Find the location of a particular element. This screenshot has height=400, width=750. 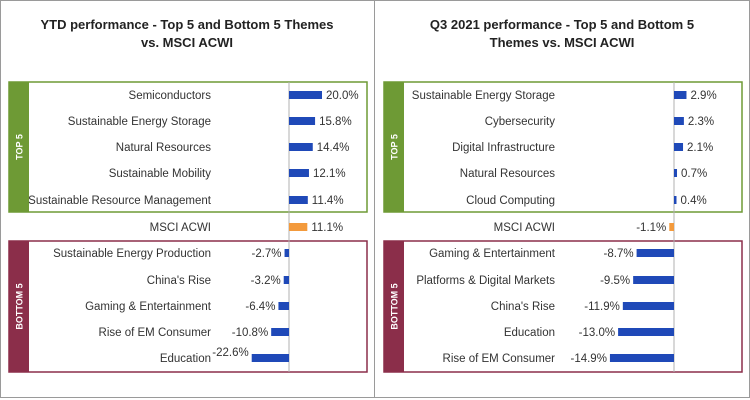

q3-bottom-5-side-band is located at coordinates (394, 306).